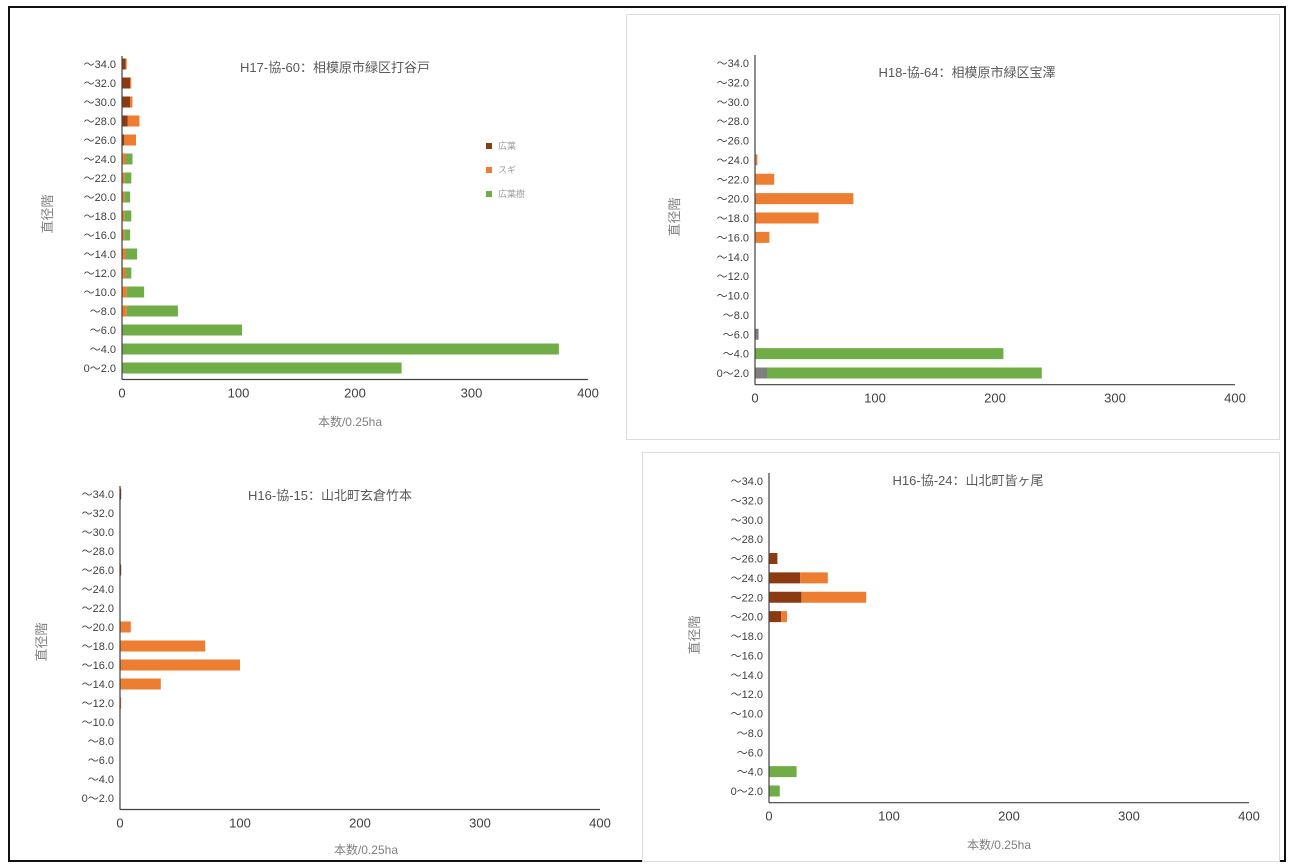 This screenshot has width=1296, height=868. I want to click on bar-tl-s1-c5, so click(124, 273).